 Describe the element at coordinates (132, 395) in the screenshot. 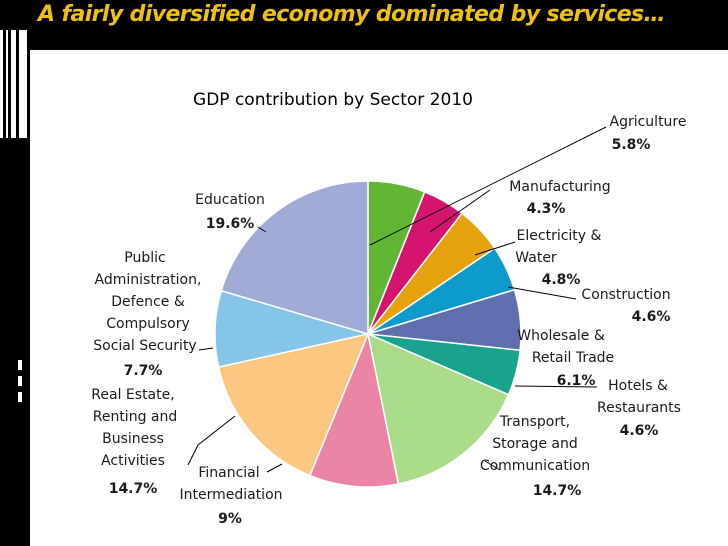

I see `slice-label: Real Estate,` at that location.